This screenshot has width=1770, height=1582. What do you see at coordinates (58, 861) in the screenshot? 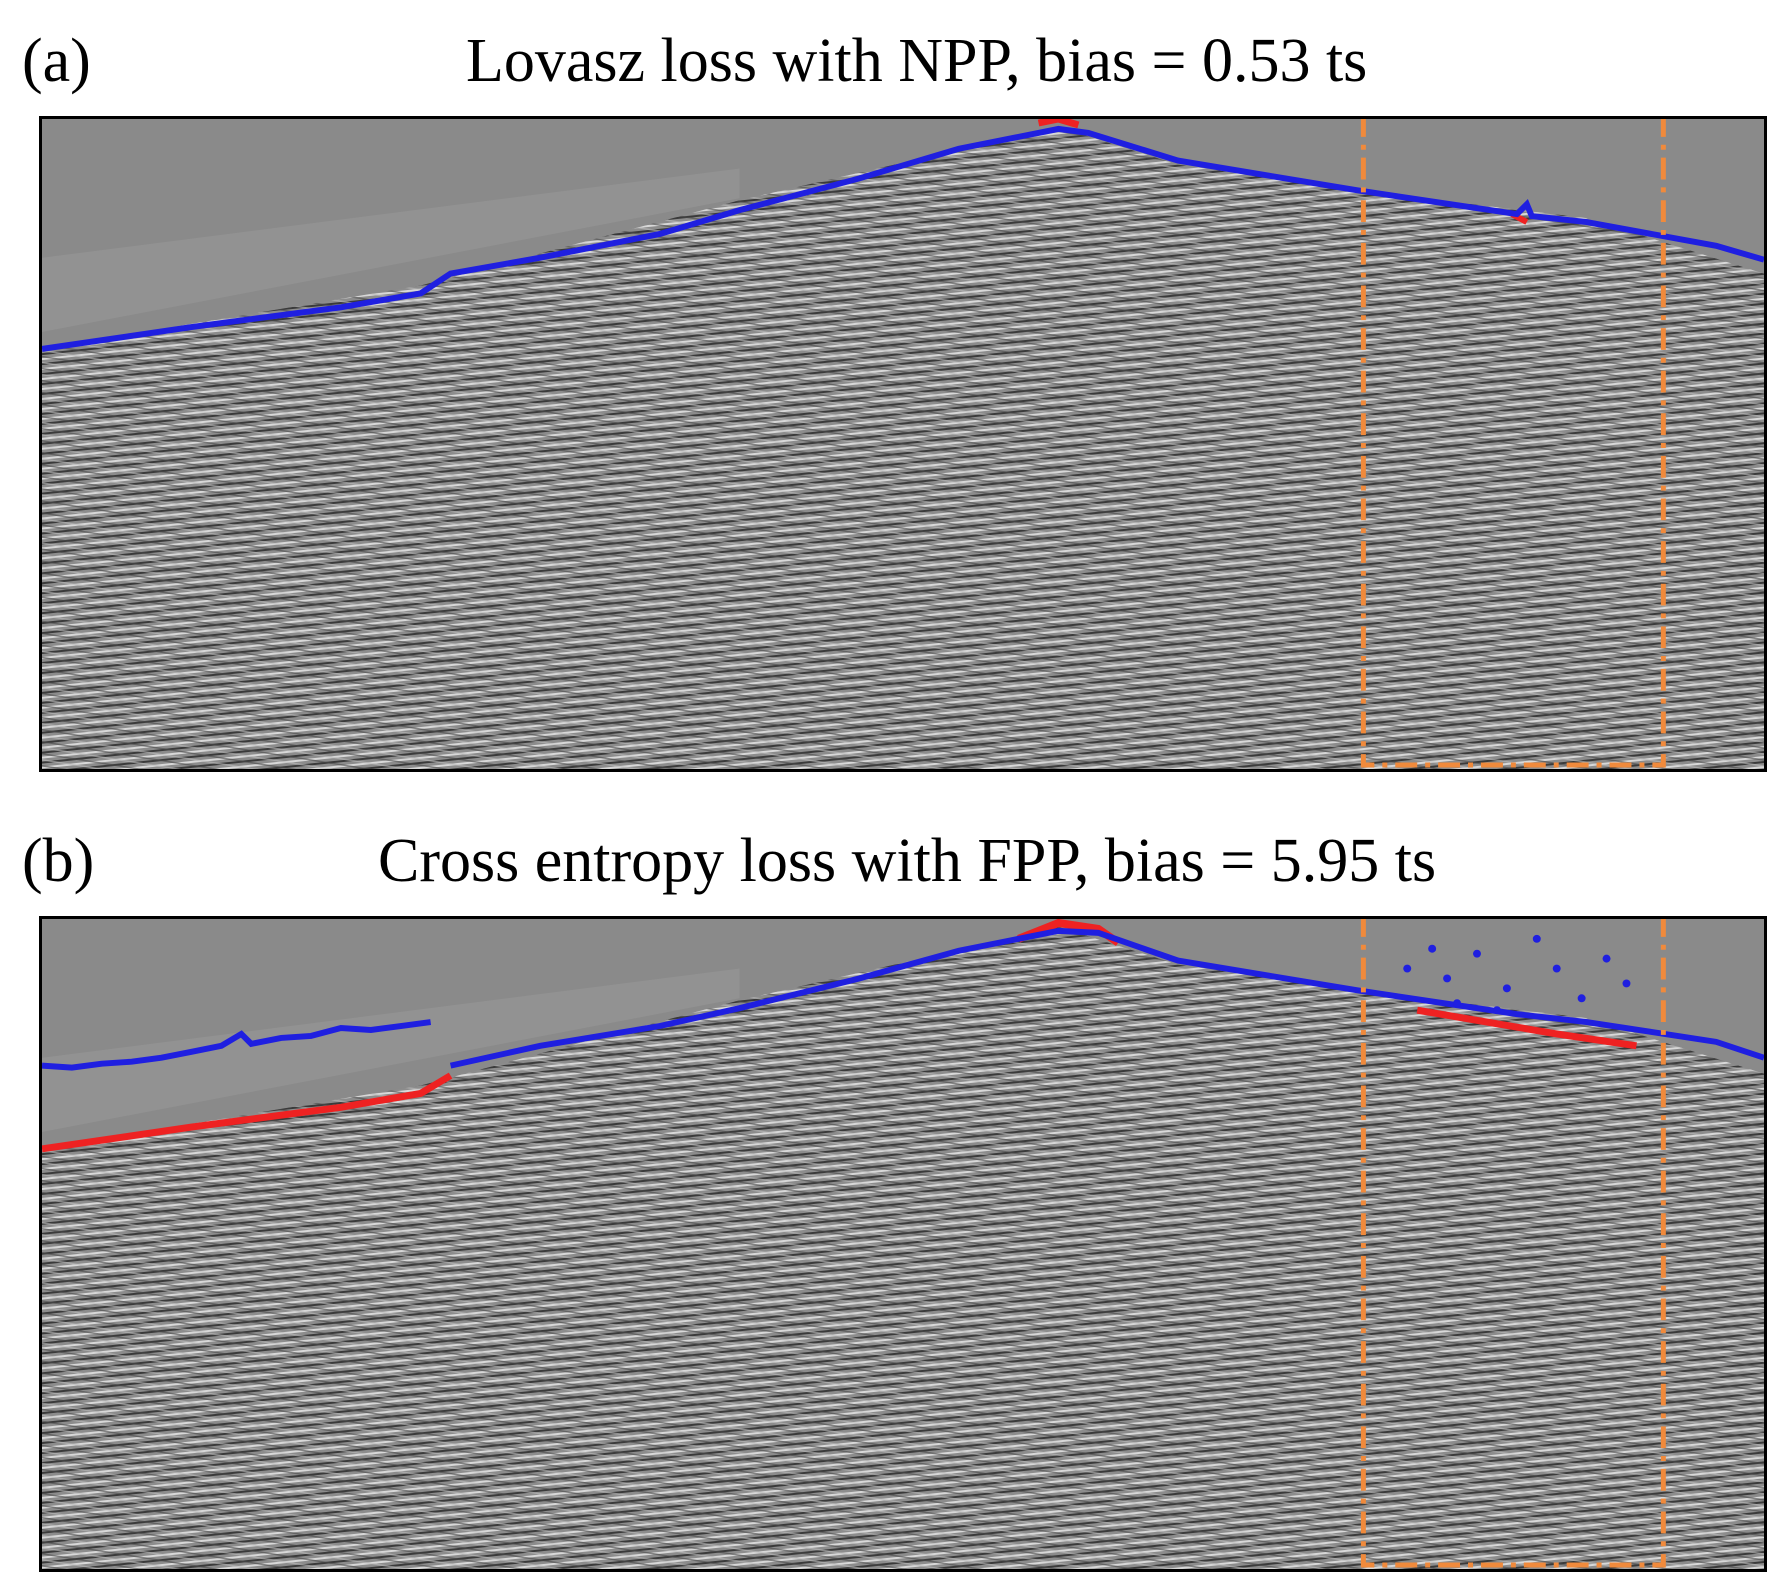
I see `panel-b-label: (b)` at bounding box center [58, 861].